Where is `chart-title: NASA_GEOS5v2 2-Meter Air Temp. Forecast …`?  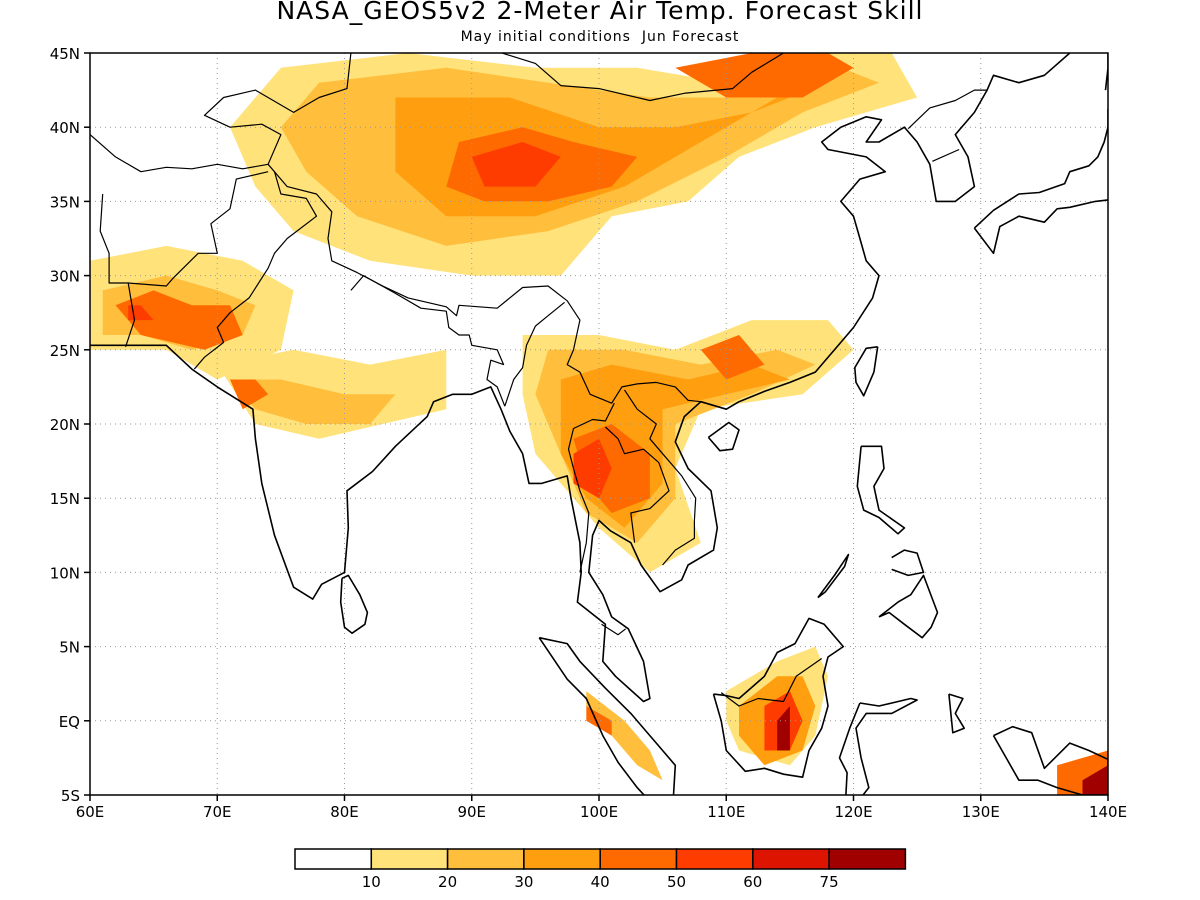 chart-title: NASA_GEOS5v2 2-Meter Air Temp. Forecast … is located at coordinates (600, 12).